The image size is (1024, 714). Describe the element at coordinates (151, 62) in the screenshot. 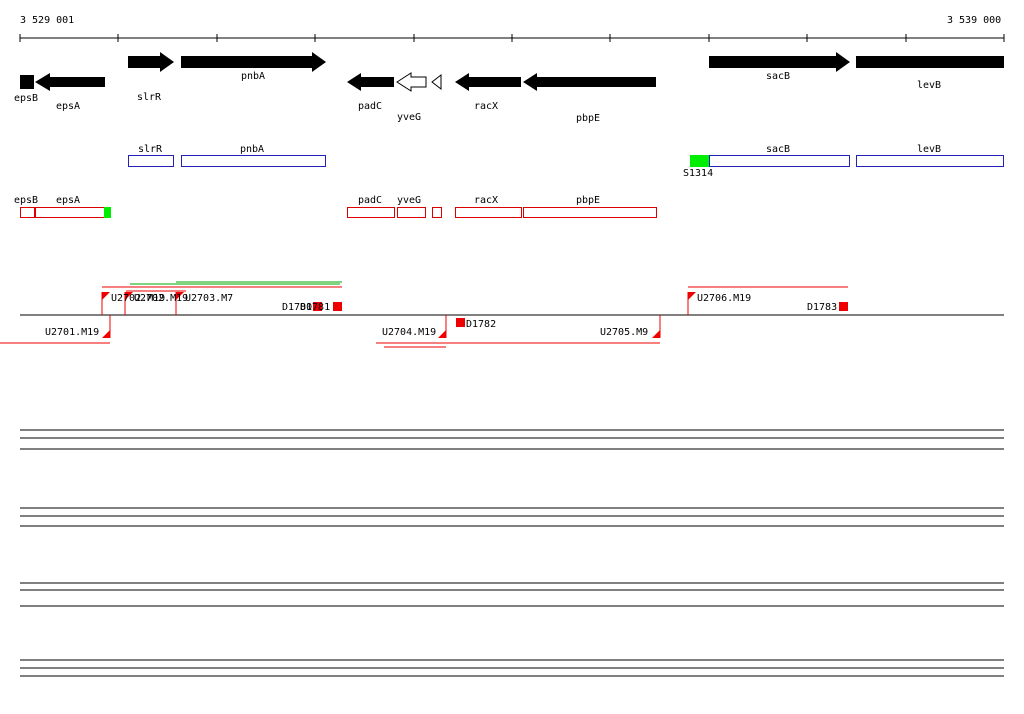

I see `gene-arrow-slrR` at that location.